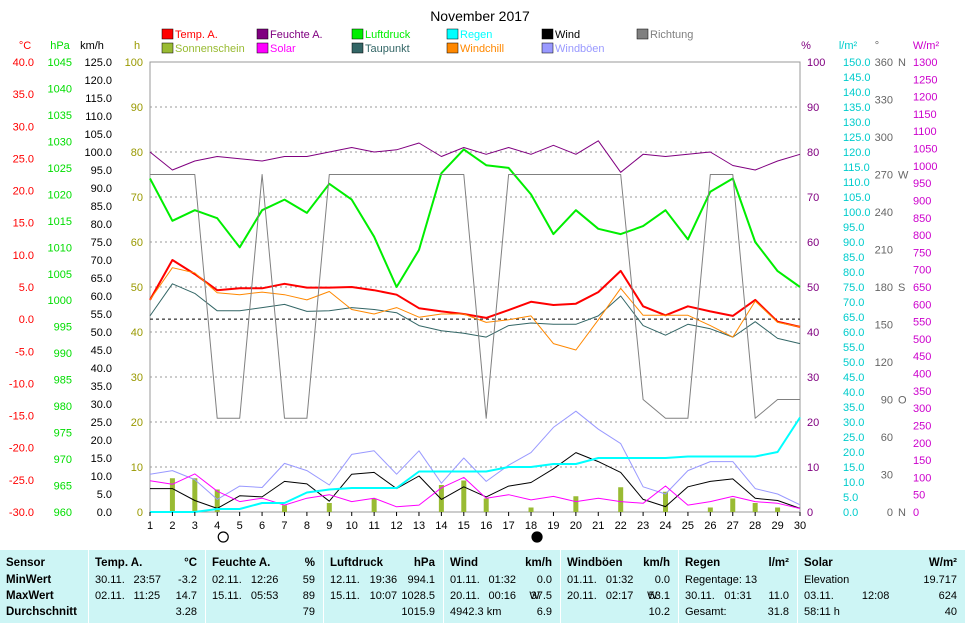 The width and height of the screenshot is (965, 623). What do you see at coordinates (688, 526) in the screenshot?
I see `x-tick-label: 25` at bounding box center [688, 526].